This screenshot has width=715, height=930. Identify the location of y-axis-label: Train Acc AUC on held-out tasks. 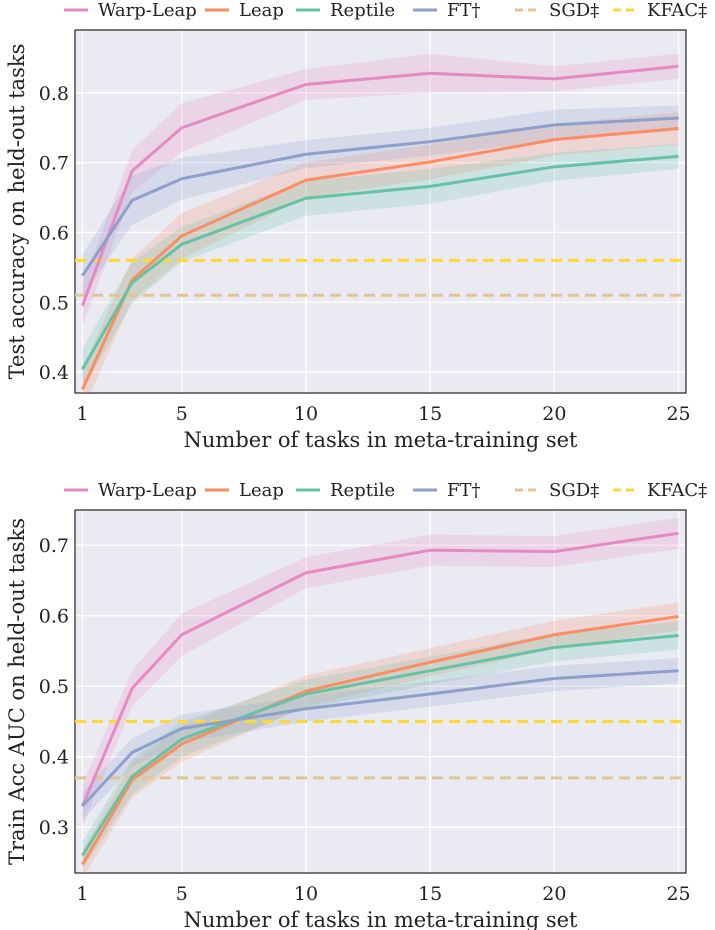
(17, 691).